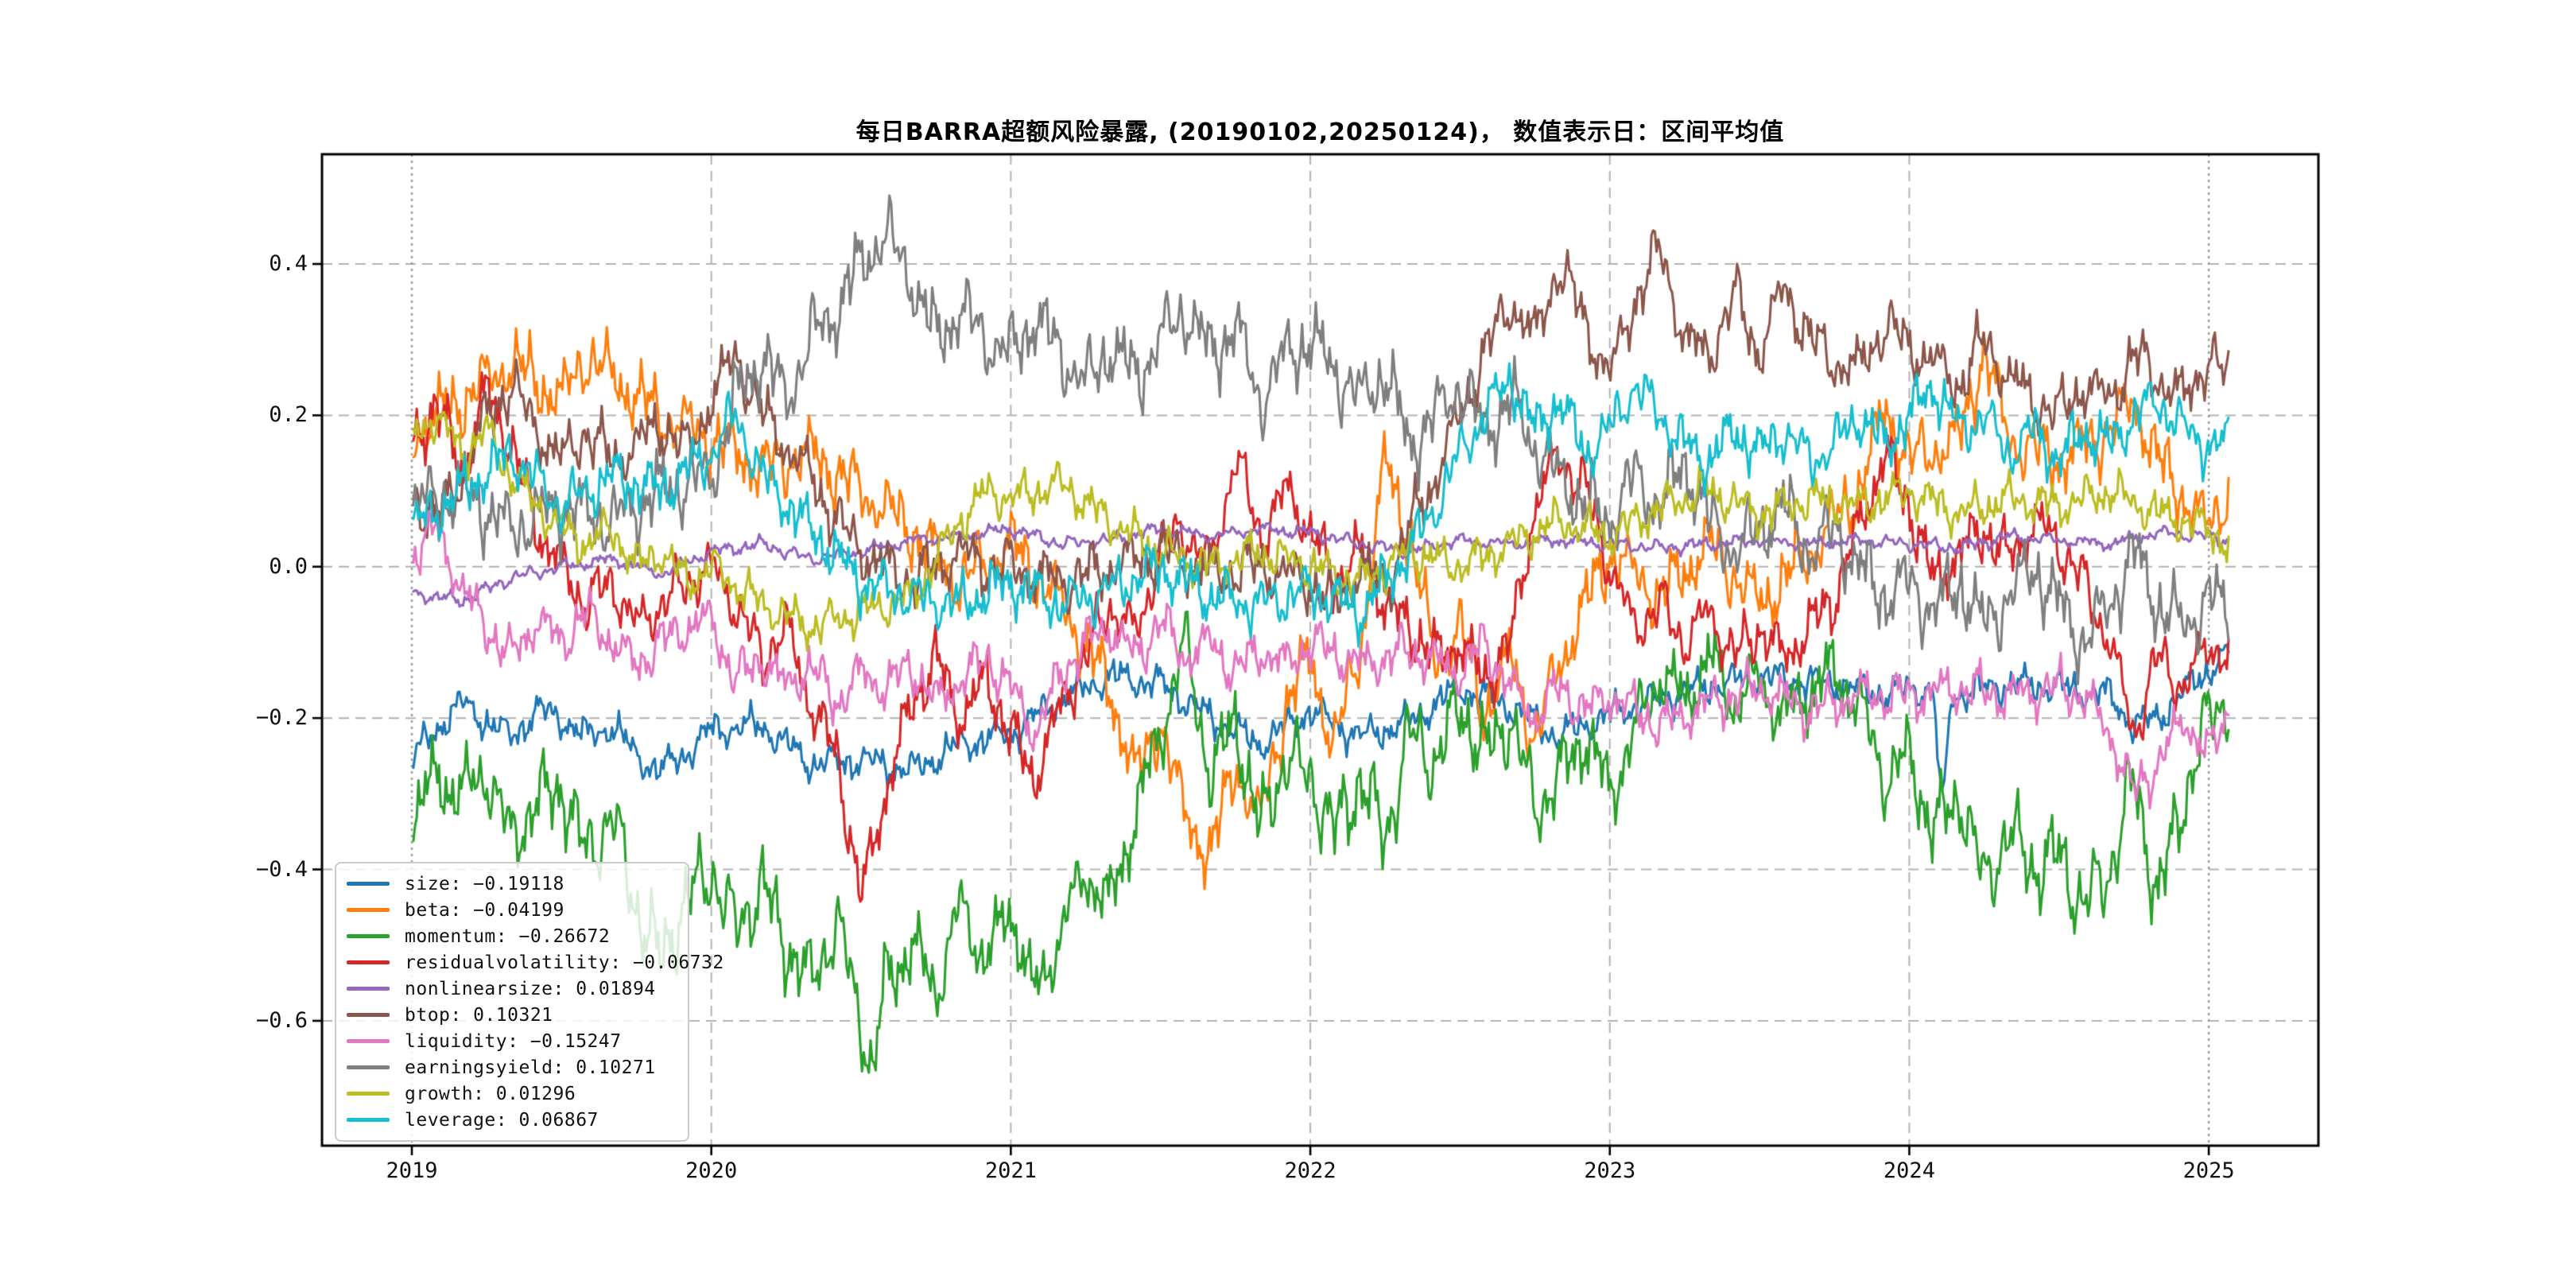 The width and height of the screenshot is (2576, 1288). I want to click on legend-item-momentum: momentum: −0.26672, so click(512, 936).